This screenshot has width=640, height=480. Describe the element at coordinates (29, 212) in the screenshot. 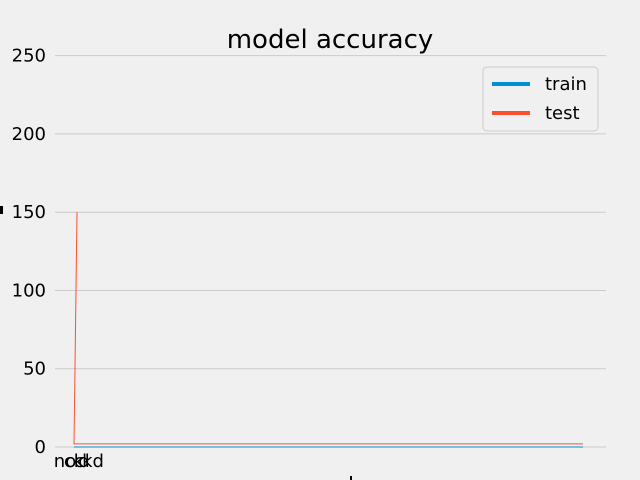

I see `y-tick-label: 150` at that location.